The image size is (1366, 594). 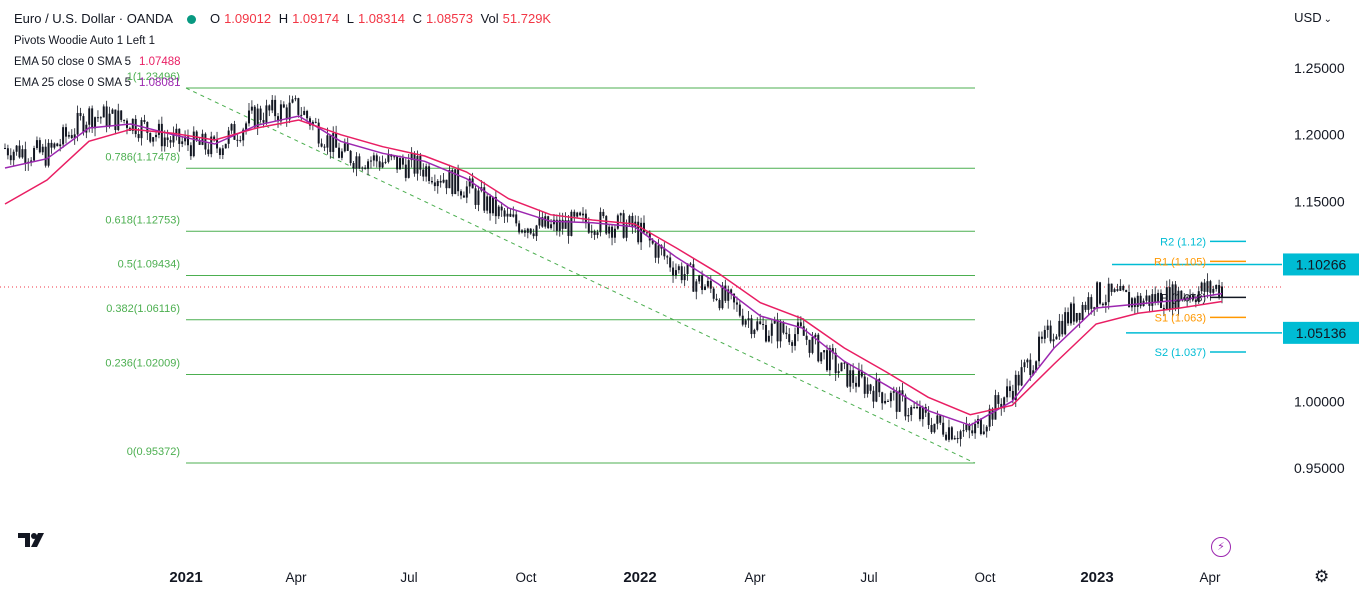 What do you see at coordinates (1180, 353) in the screenshot?
I see `pivot-label-s2: S2 (1.037)` at bounding box center [1180, 353].